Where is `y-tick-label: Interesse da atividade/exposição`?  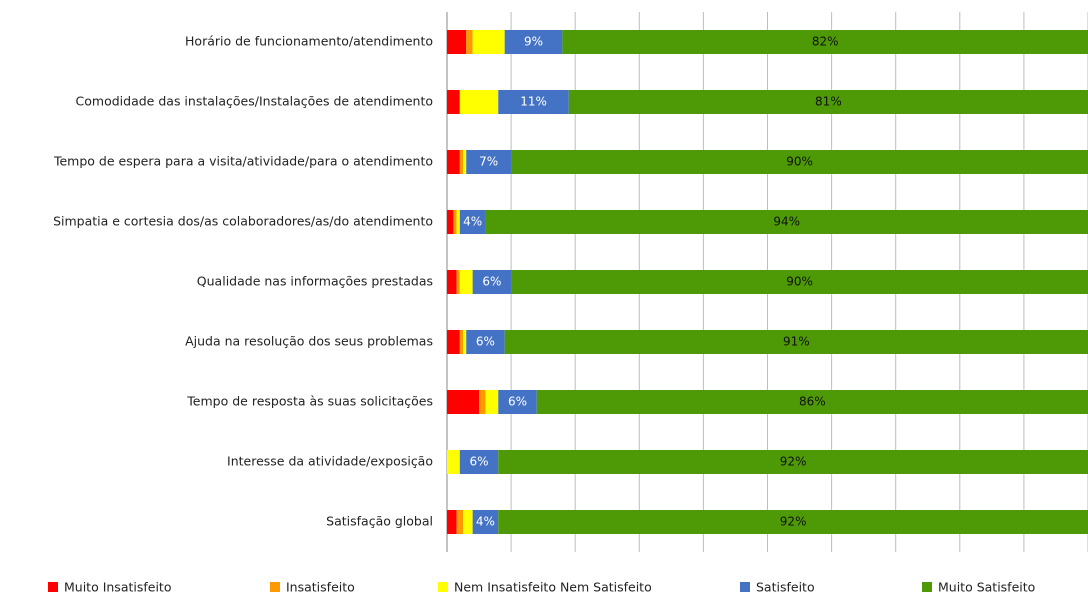
y-tick-label: Interesse da atividade/exposição is located at coordinates (330, 461).